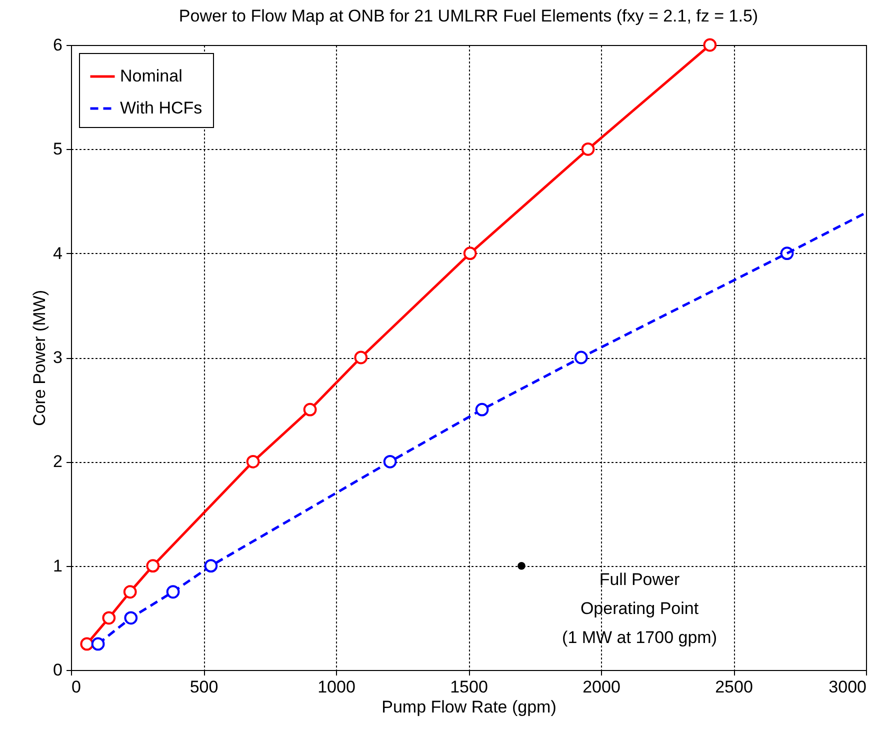 The height and width of the screenshot is (734, 891). Describe the element at coordinates (76, 687) in the screenshot. I see `x-tick-label: 0` at that location.